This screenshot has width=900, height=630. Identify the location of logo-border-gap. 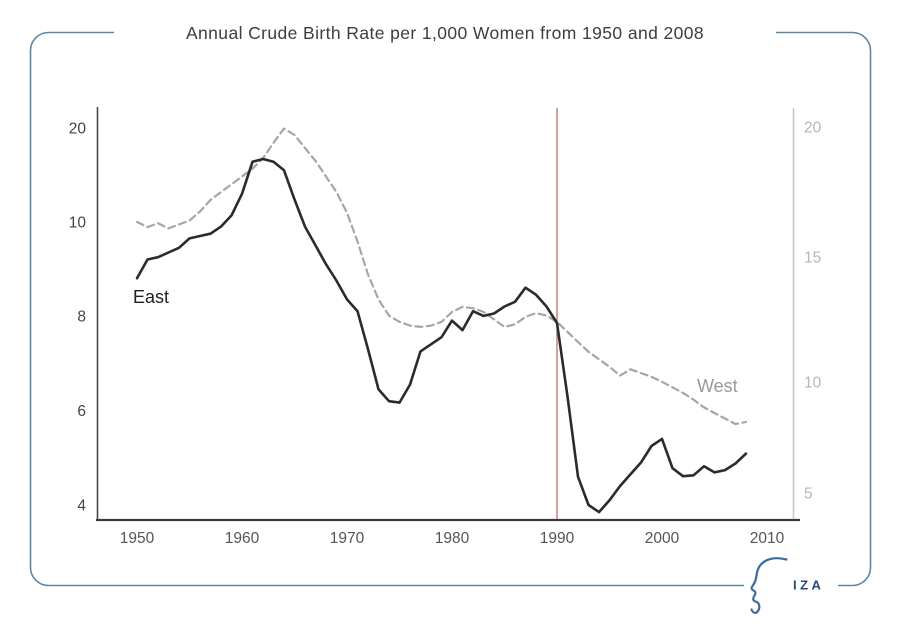
(791, 584).